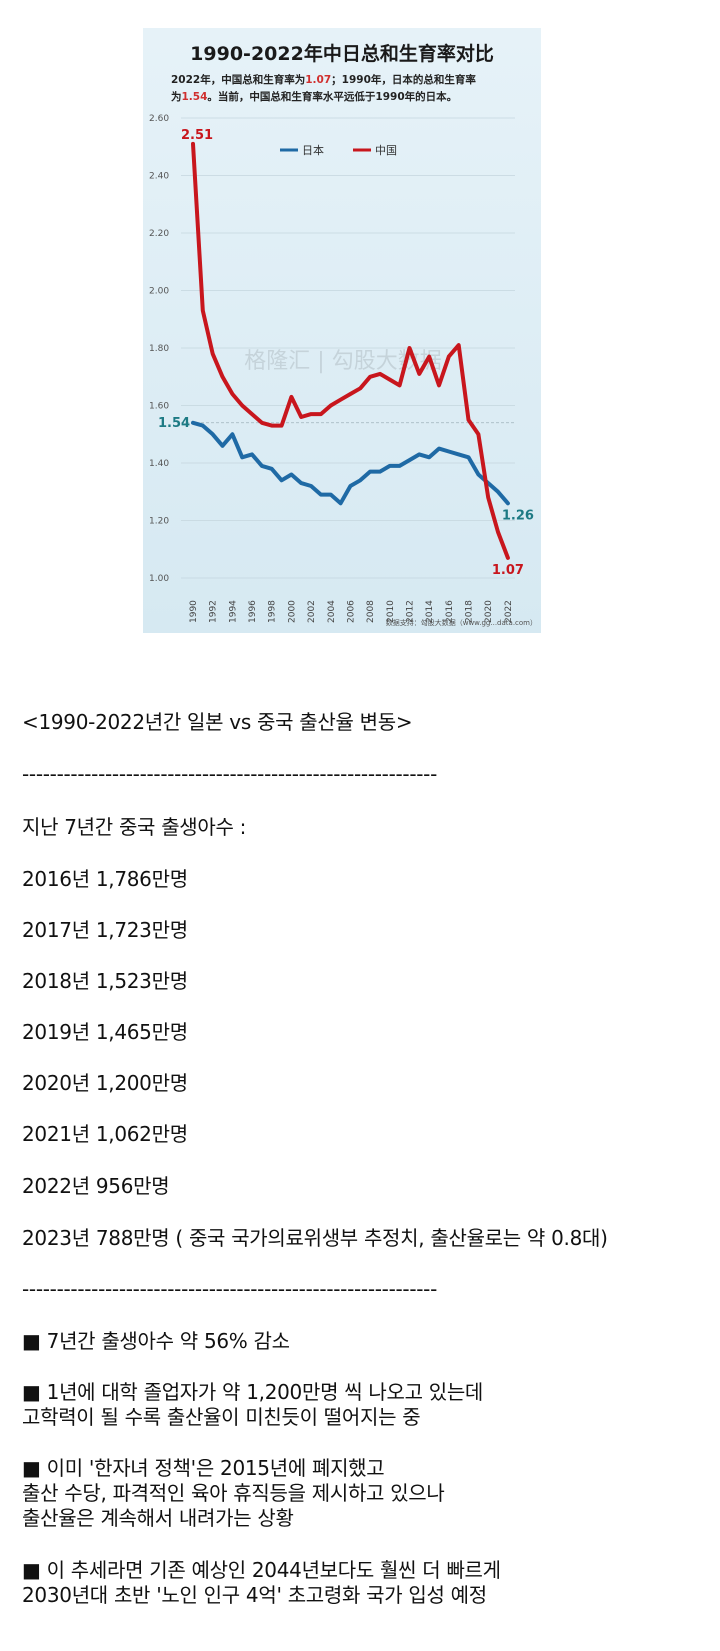  I want to click on x-tick-label: 1992, so click(214, 611).